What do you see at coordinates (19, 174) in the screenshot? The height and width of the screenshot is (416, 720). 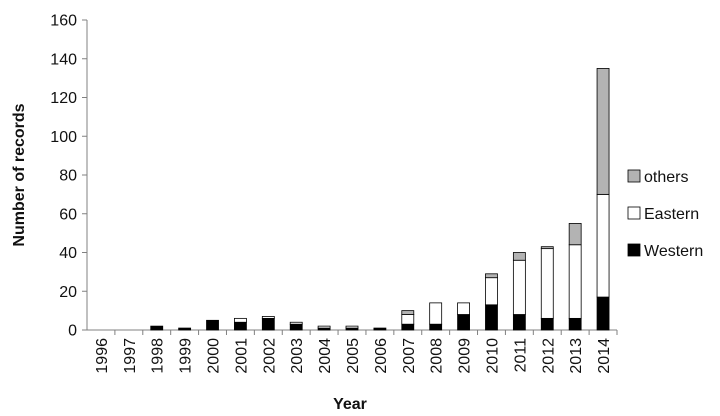 I see `y-axis-title: Number of records` at bounding box center [19, 174].